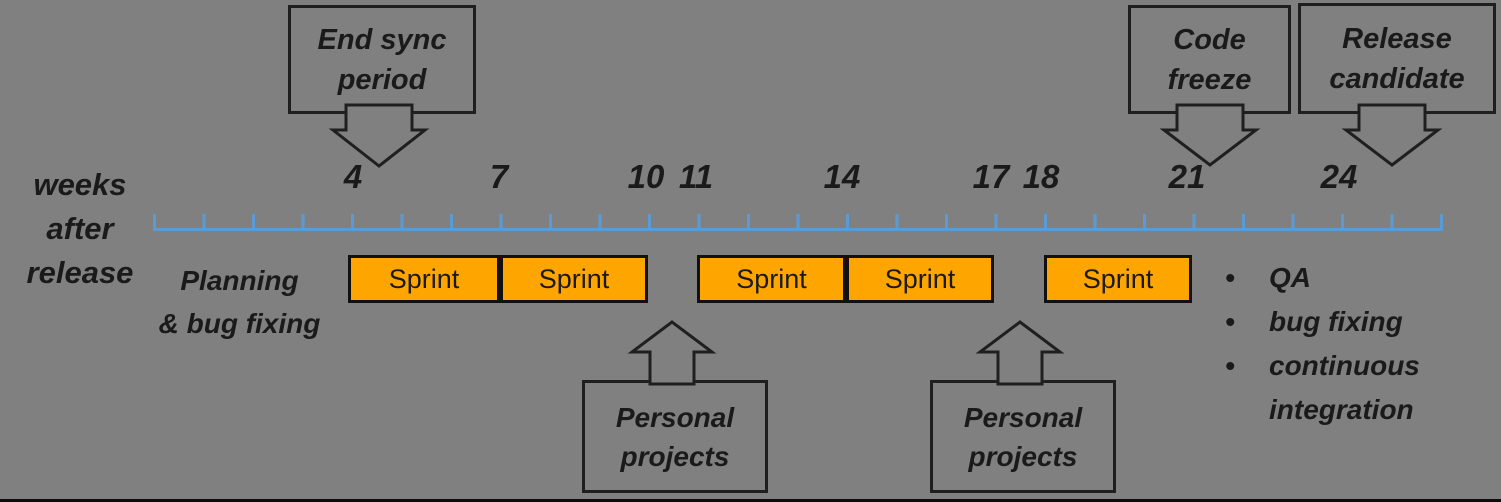 This screenshot has height=502, width=1501. What do you see at coordinates (382, 39) in the screenshot?
I see `callout-end-sync-line1: End sync` at bounding box center [382, 39].